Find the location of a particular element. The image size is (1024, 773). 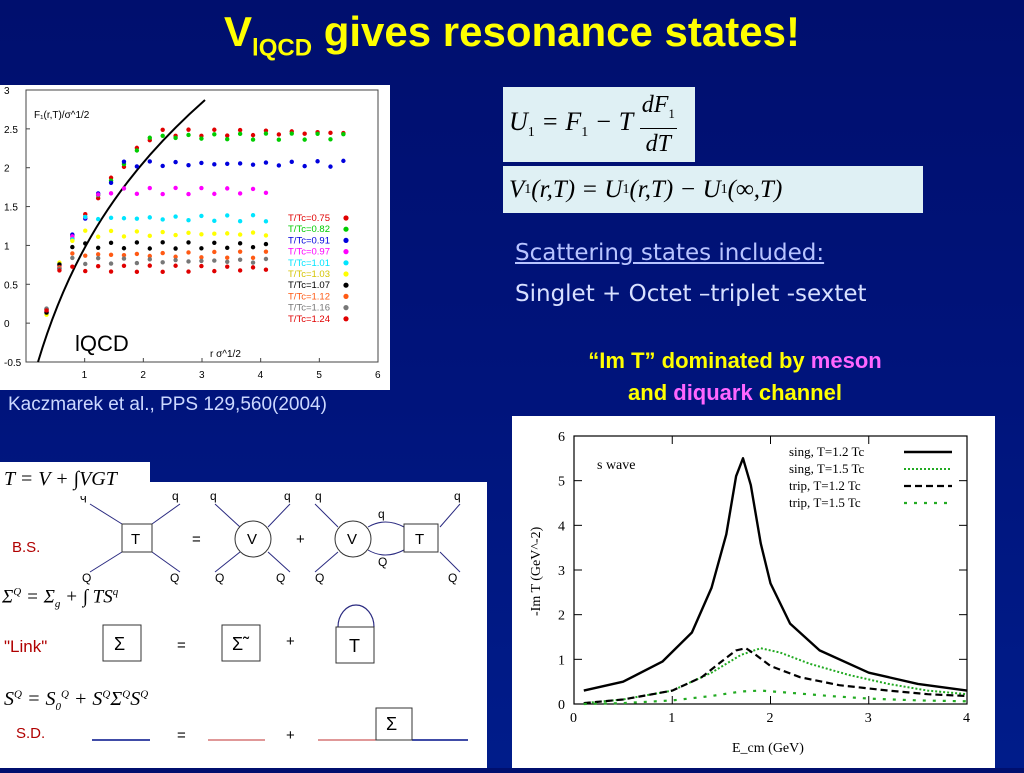

imt-legend-entry: sing, T=1.2 Tc is located at coordinates (827, 451).